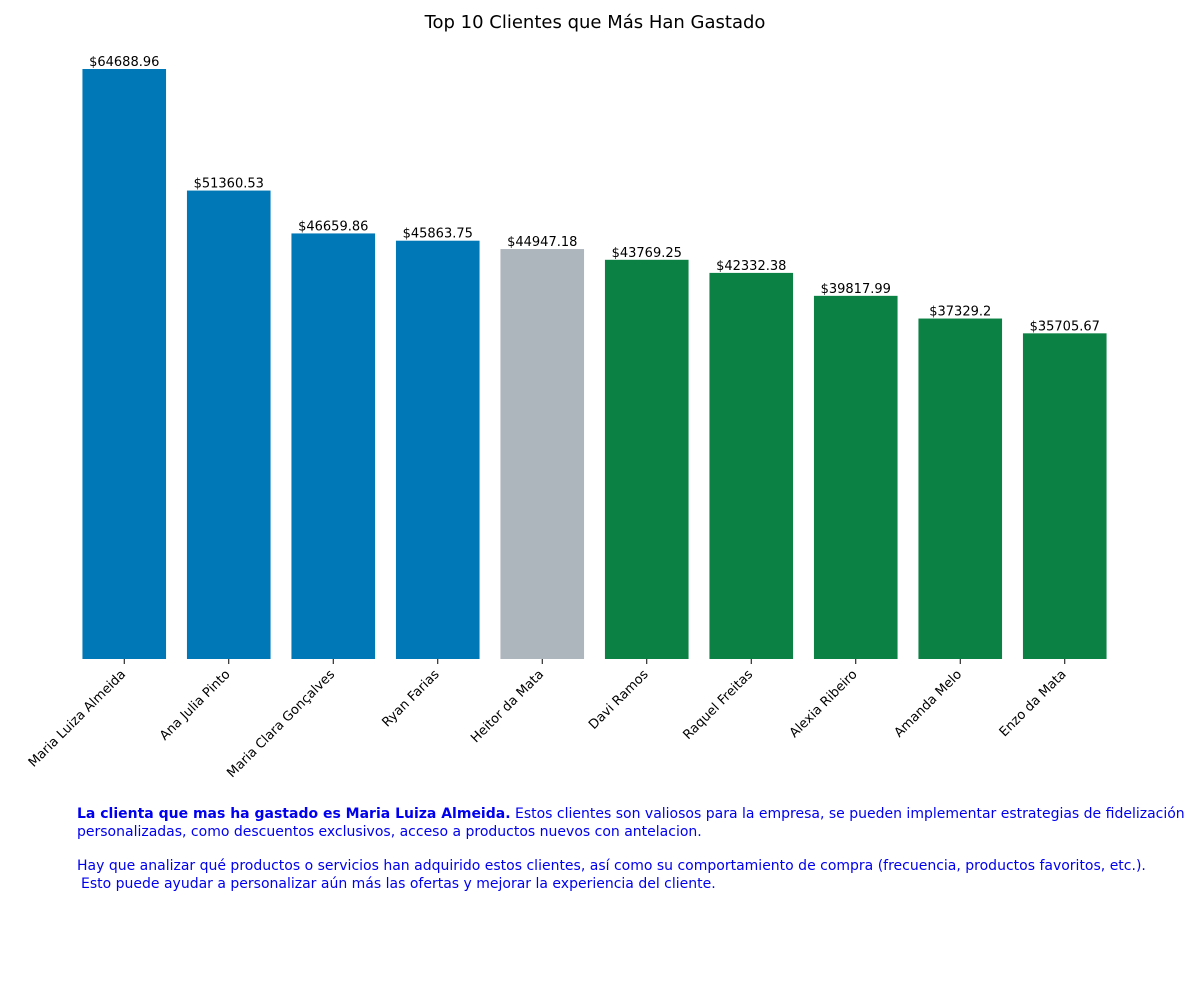 This screenshot has width=1200, height=1000. Describe the element at coordinates (856, 289) in the screenshot. I see `value-label-8: $39817.99` at that location.